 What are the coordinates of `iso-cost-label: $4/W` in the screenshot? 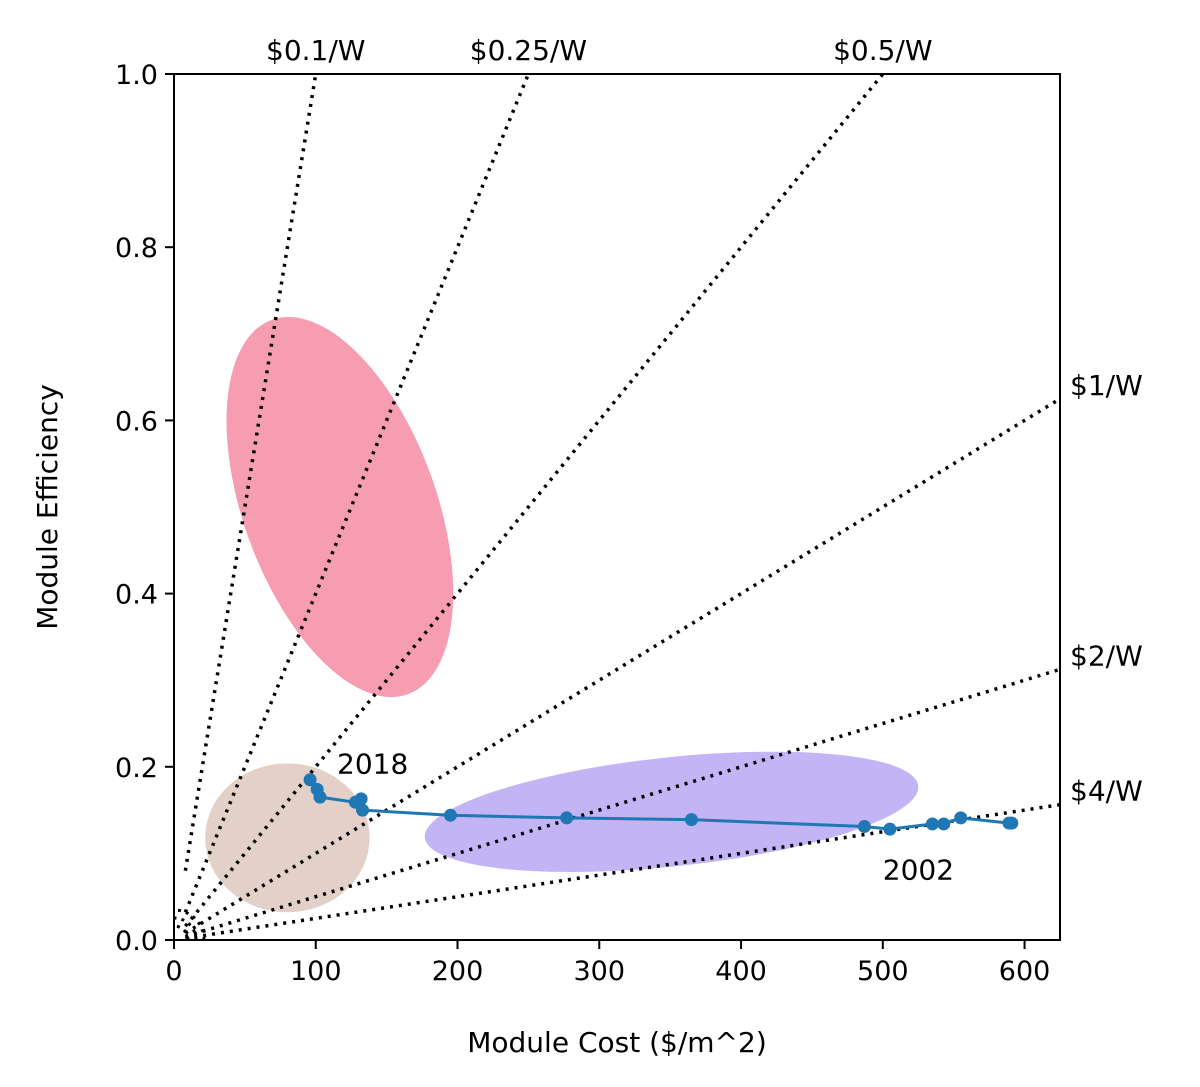 It's located at (1106, 791).